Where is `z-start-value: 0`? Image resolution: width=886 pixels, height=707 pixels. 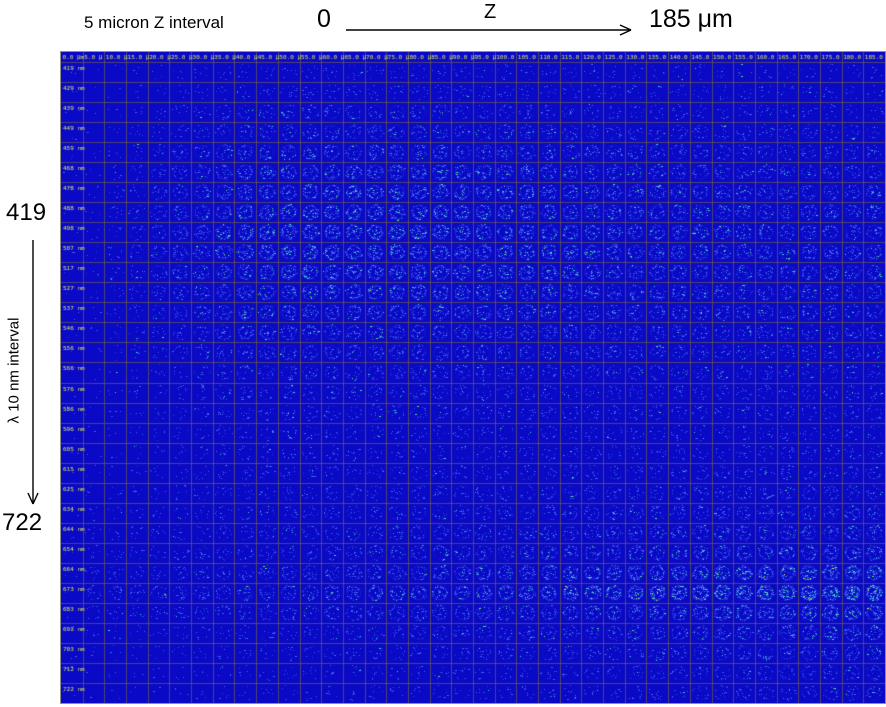 z-start-value: 0 is located at coordinates (324, 19).